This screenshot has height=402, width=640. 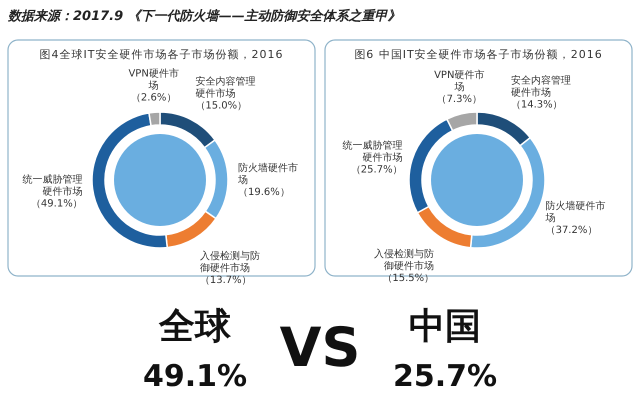 I want to click on data-label: （15.5%）, so click(x=408, y=278).